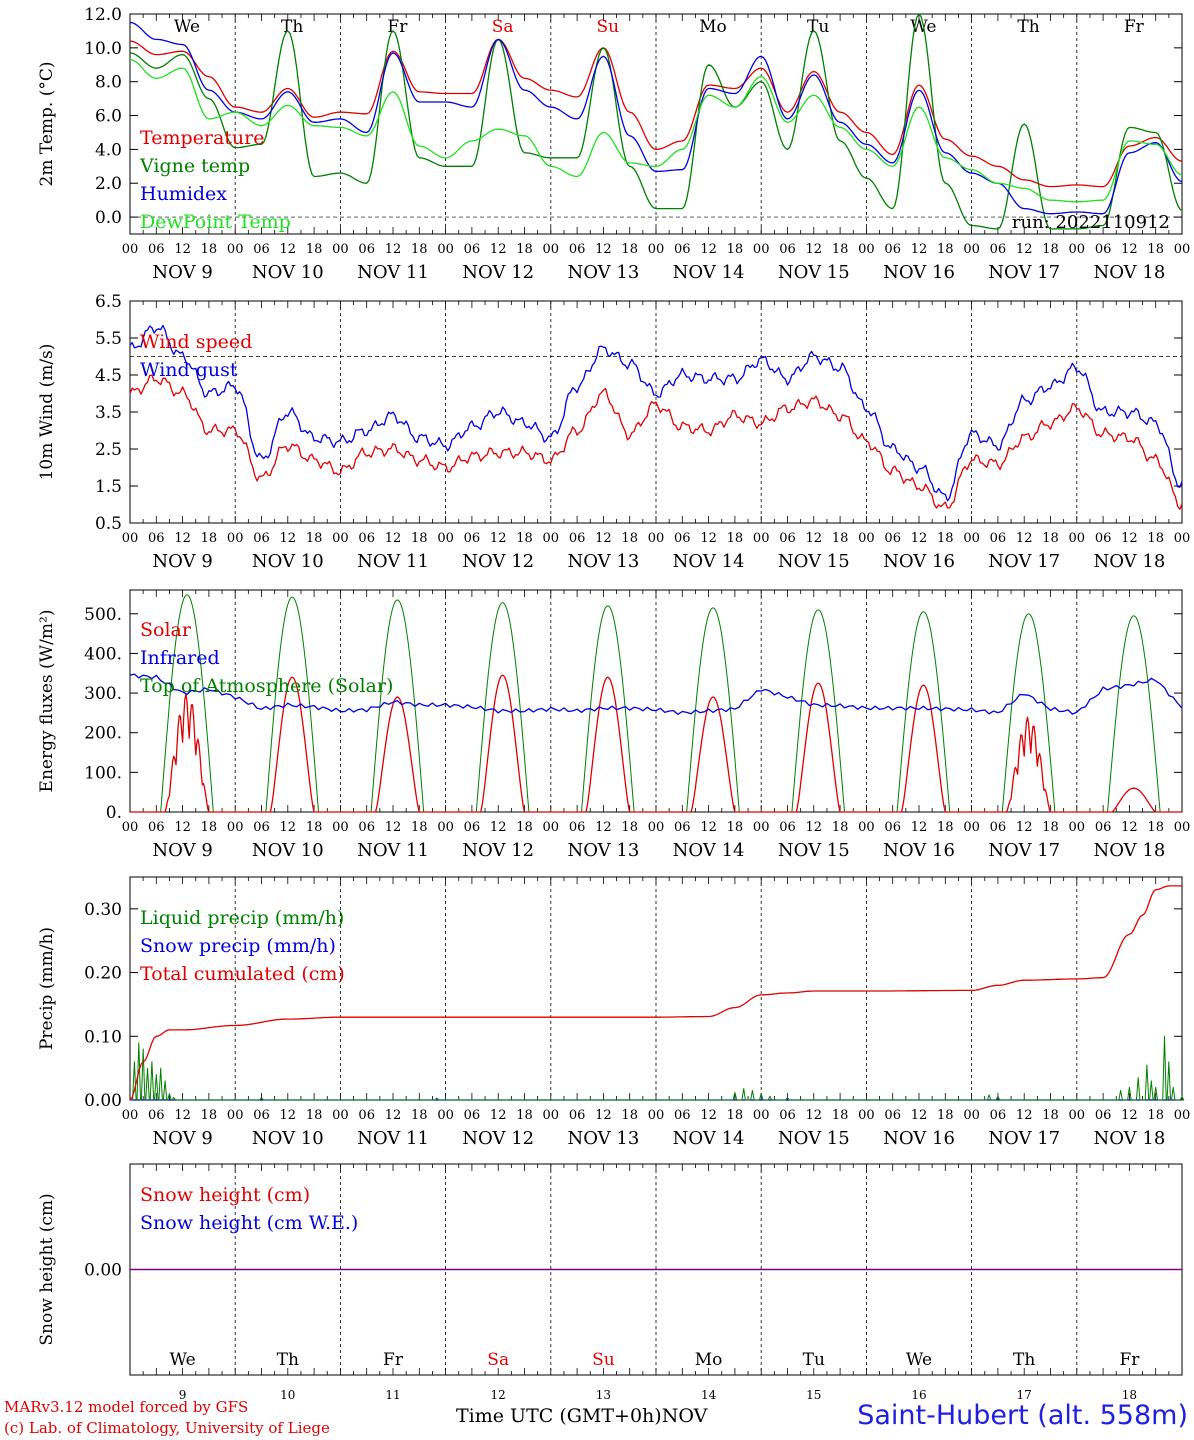  I want to click on y-tick-label: 8.0, so click(108, 83).